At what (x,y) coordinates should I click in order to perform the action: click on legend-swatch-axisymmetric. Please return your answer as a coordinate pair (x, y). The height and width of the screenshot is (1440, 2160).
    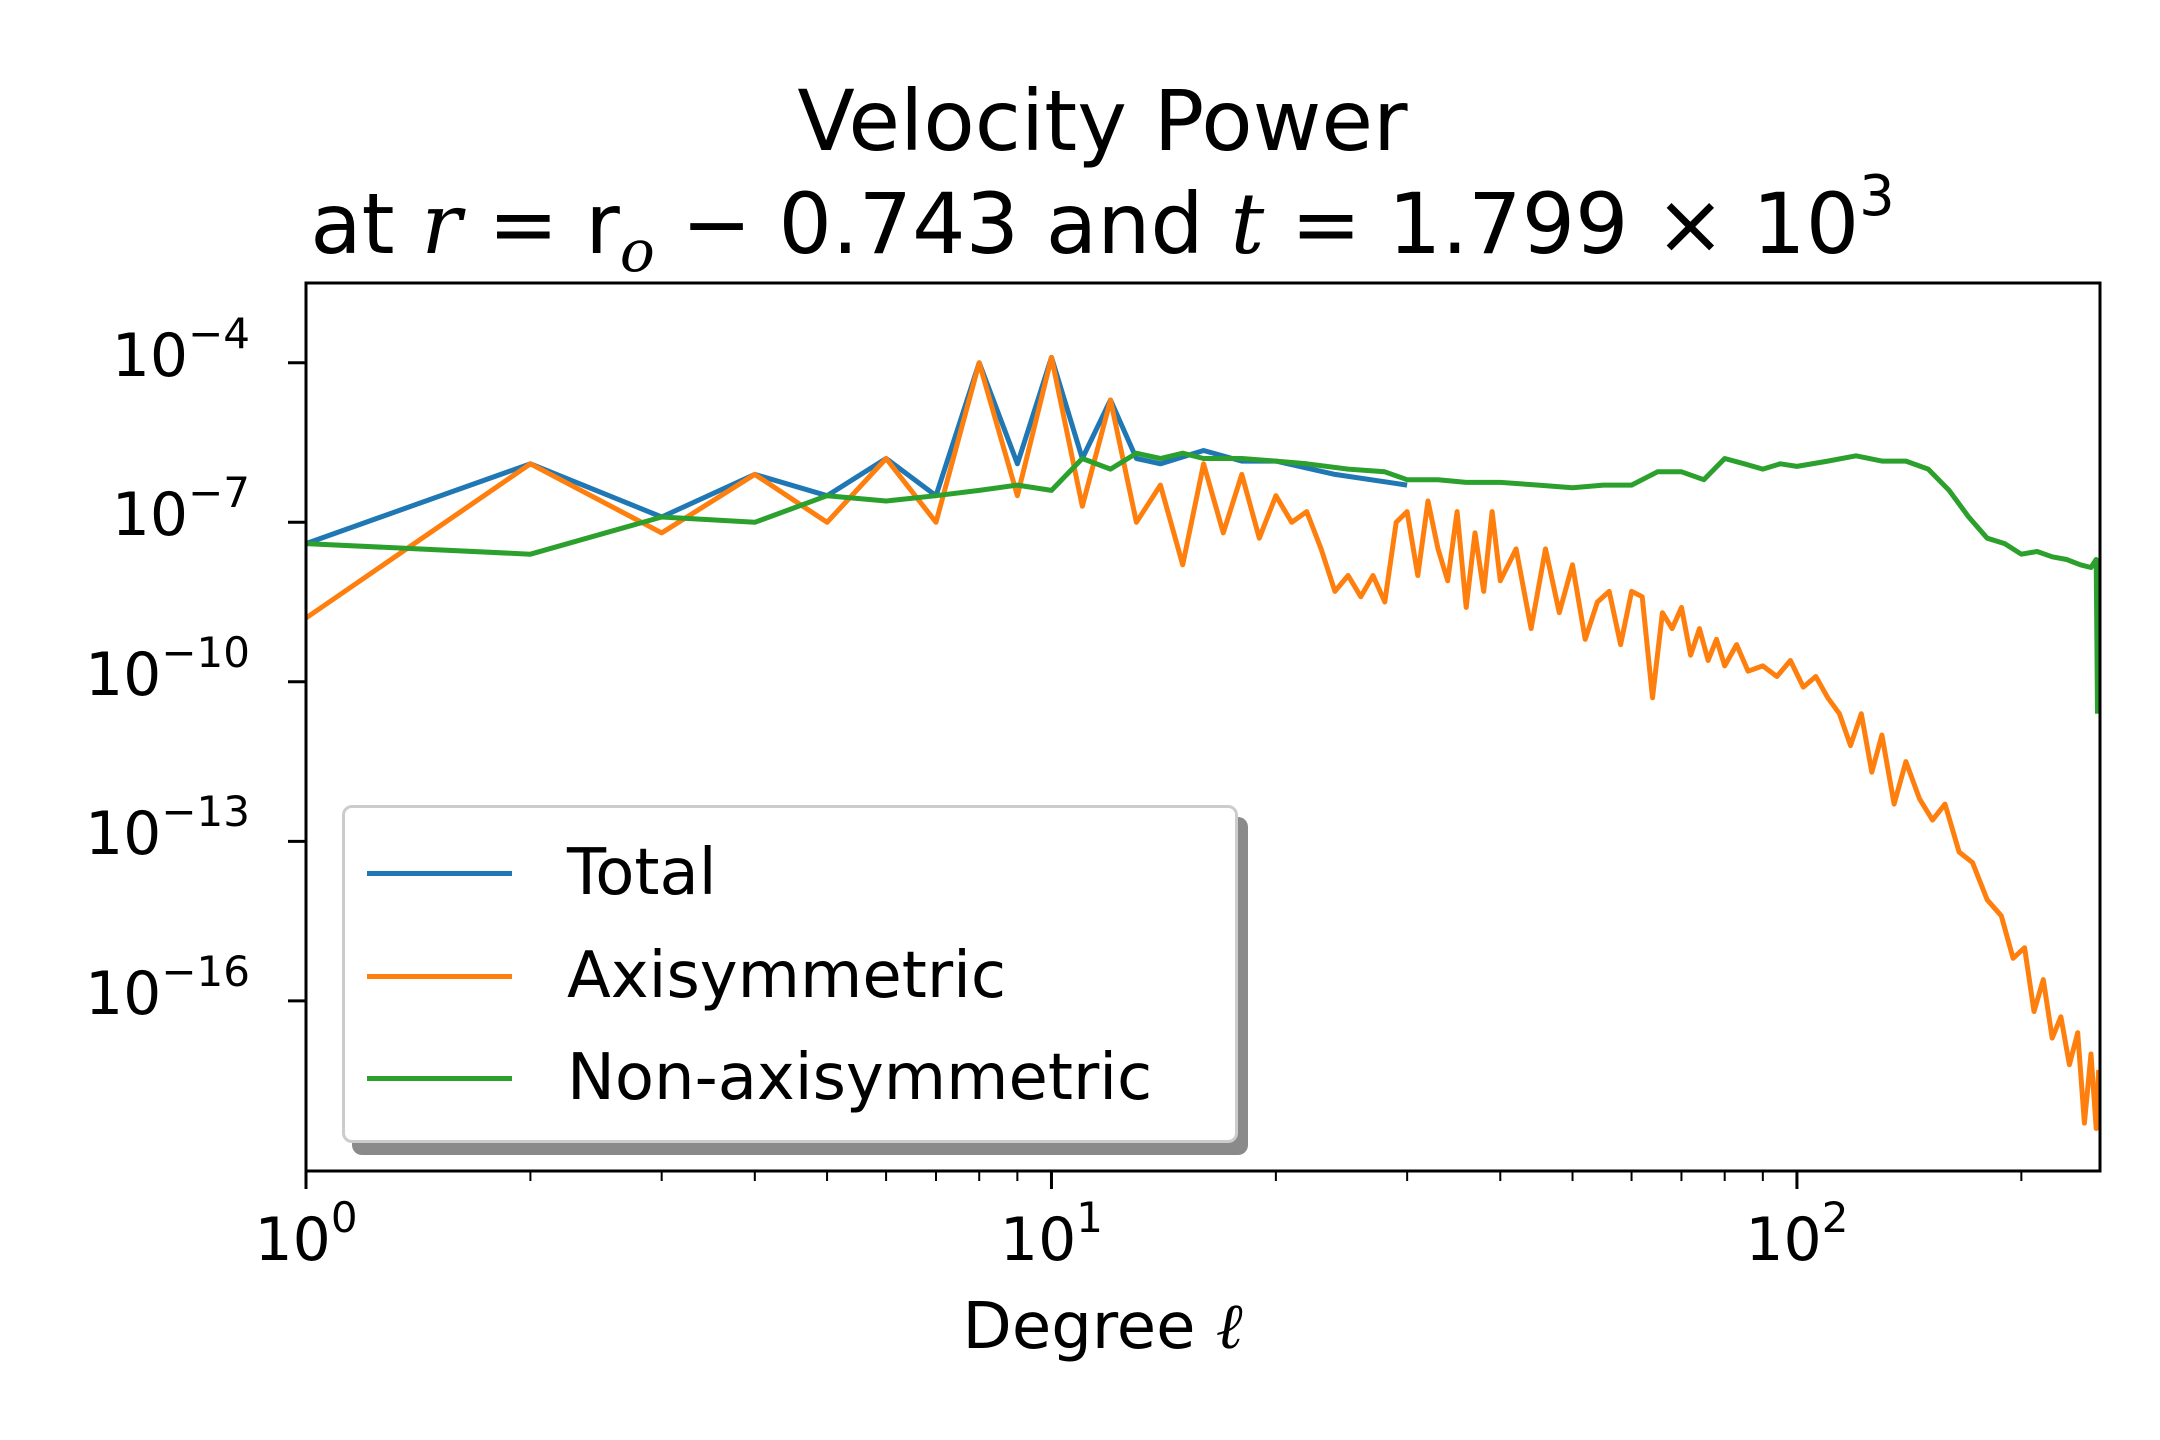
    Looking at the image, I should click on (439, 976).